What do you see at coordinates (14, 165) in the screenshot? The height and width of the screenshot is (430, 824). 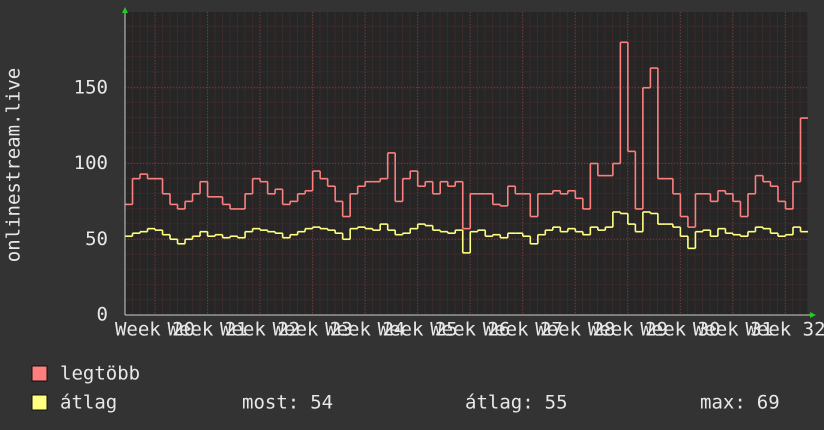 I see `y-axis-label: onlinestream.live` at bounding box center [14, 165].